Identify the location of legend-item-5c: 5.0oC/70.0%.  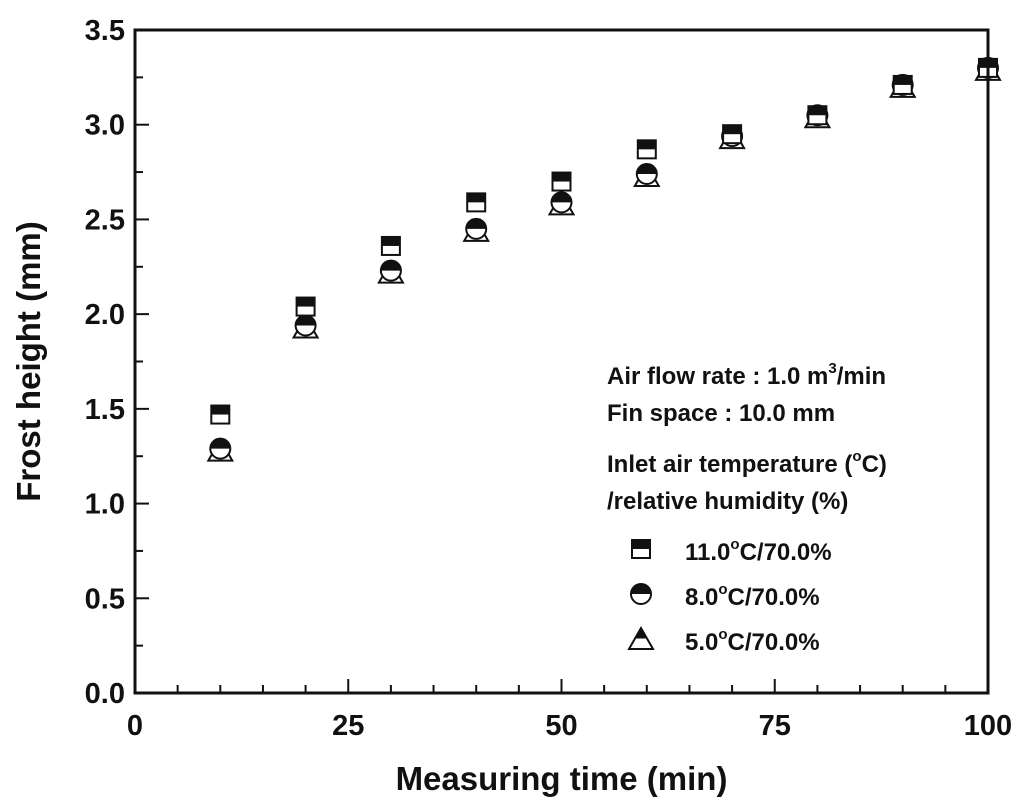
(723, 640).